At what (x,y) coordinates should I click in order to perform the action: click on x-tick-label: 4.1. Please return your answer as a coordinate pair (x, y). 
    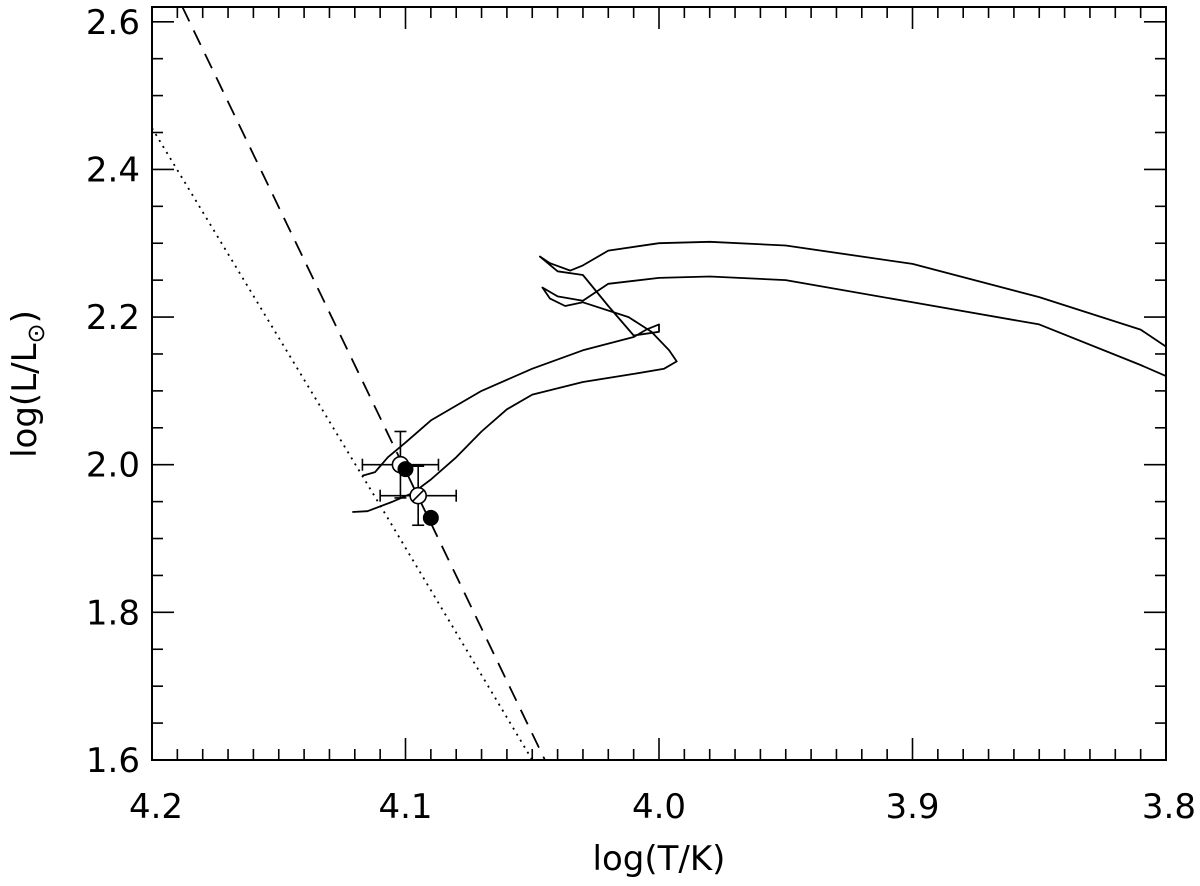
    Looking at the image, I should click on (405, 807).